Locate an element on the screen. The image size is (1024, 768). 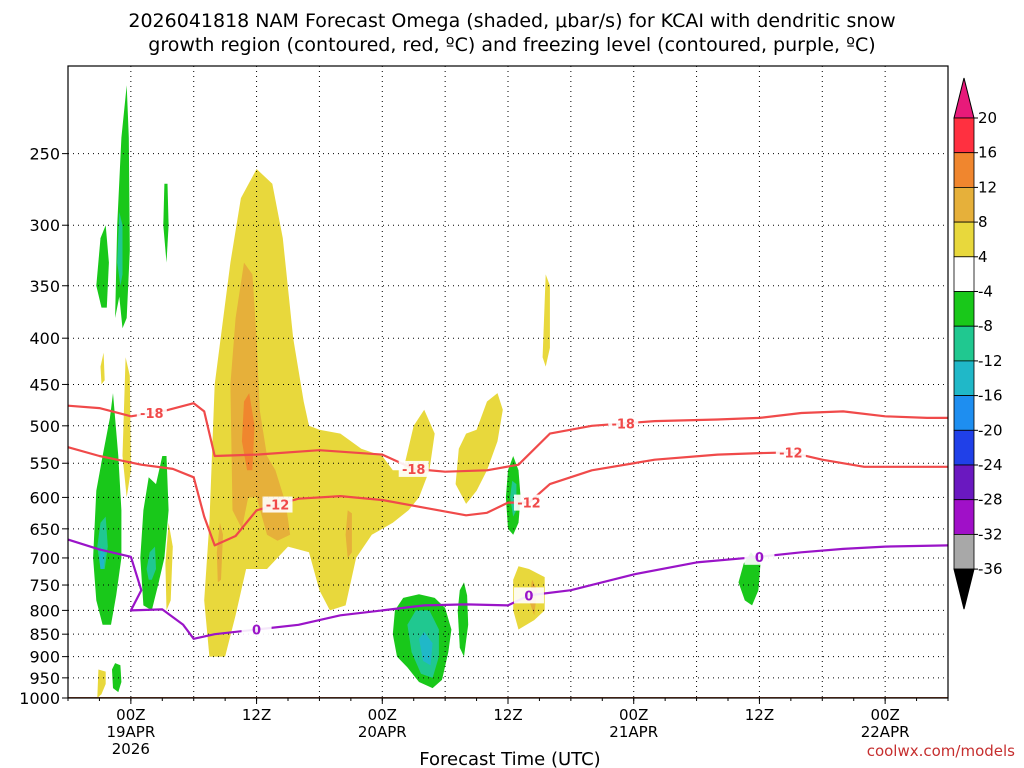
colorbar-label: 20 is located at coordinates (987, 118).